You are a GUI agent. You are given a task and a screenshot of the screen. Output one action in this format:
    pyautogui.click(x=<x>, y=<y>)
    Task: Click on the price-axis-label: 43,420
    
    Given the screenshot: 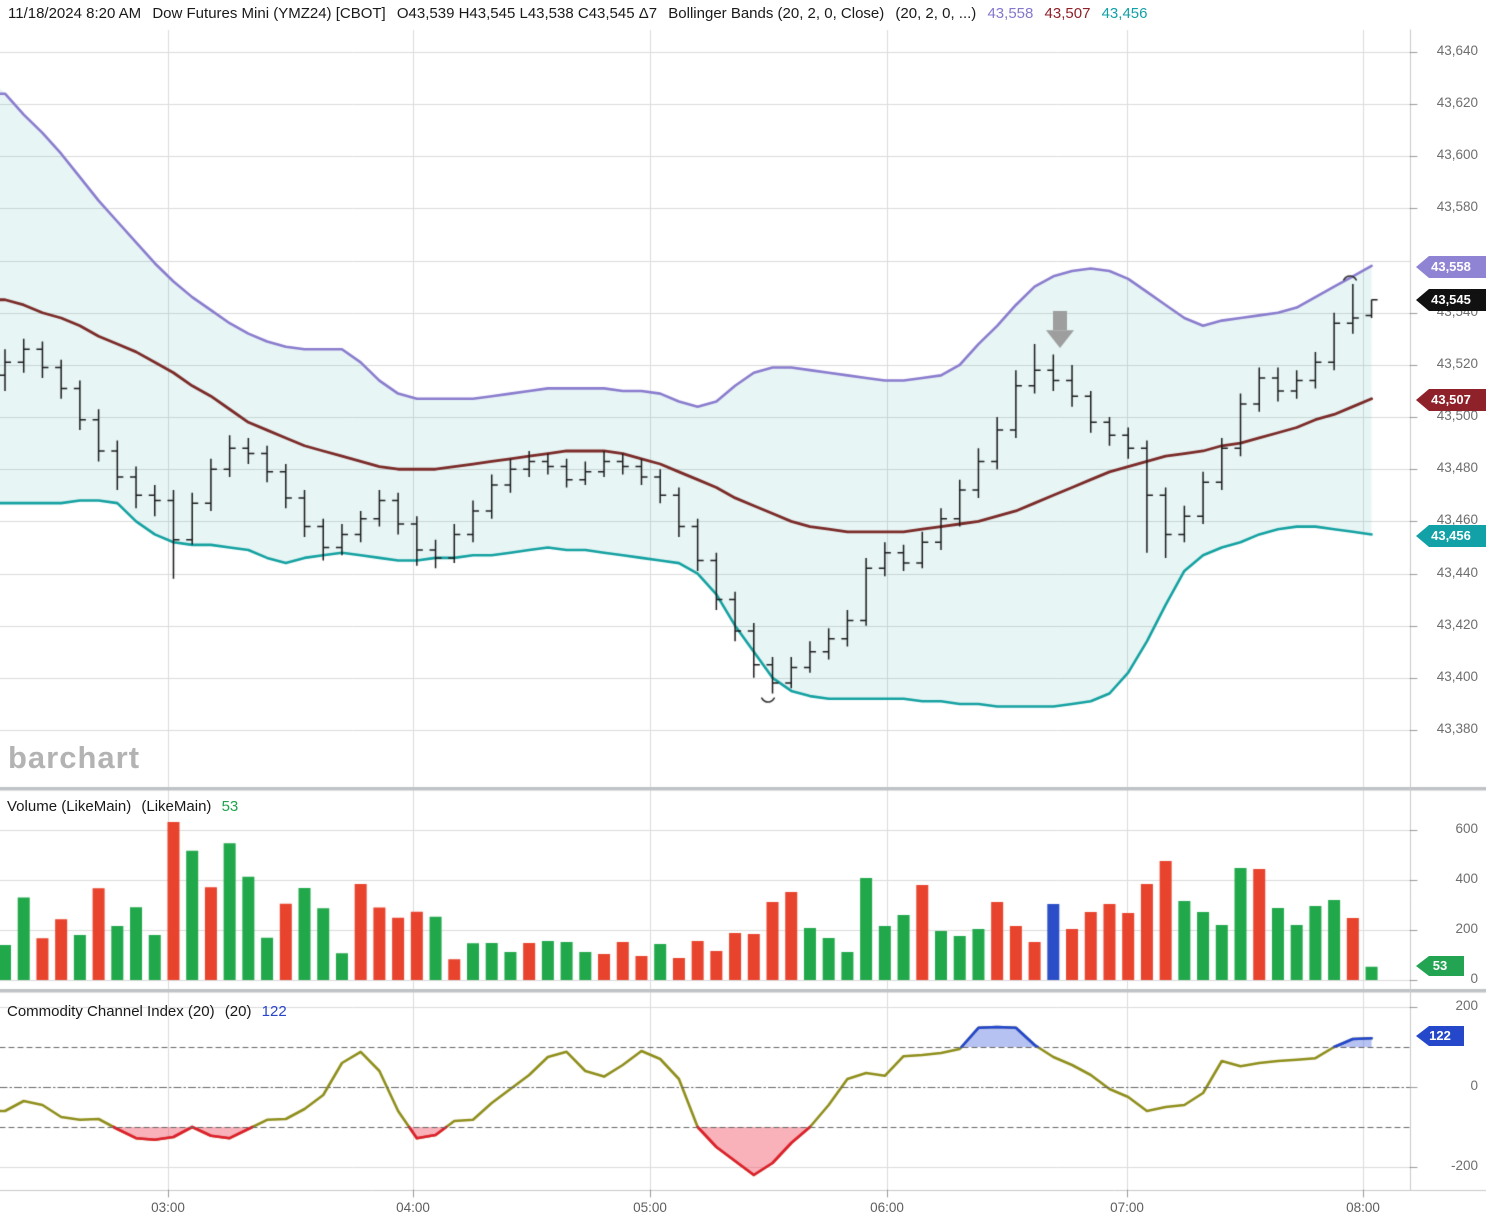 What is the action you would take?
    pyautogui.click(x=1457, y=624)
    